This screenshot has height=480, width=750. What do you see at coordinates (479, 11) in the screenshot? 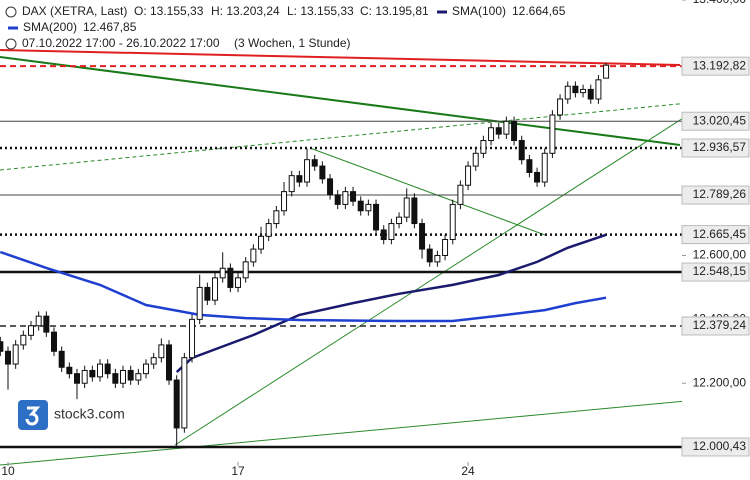
I see `legend-label: SMA(100)` at bounding box center [479, 11].